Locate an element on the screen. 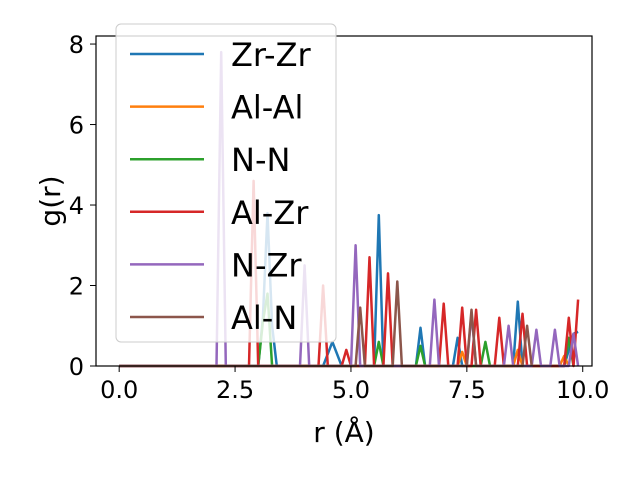 The image size is (640, 480). x-tick-label: 5.0 is located at coordinates (351, 390).